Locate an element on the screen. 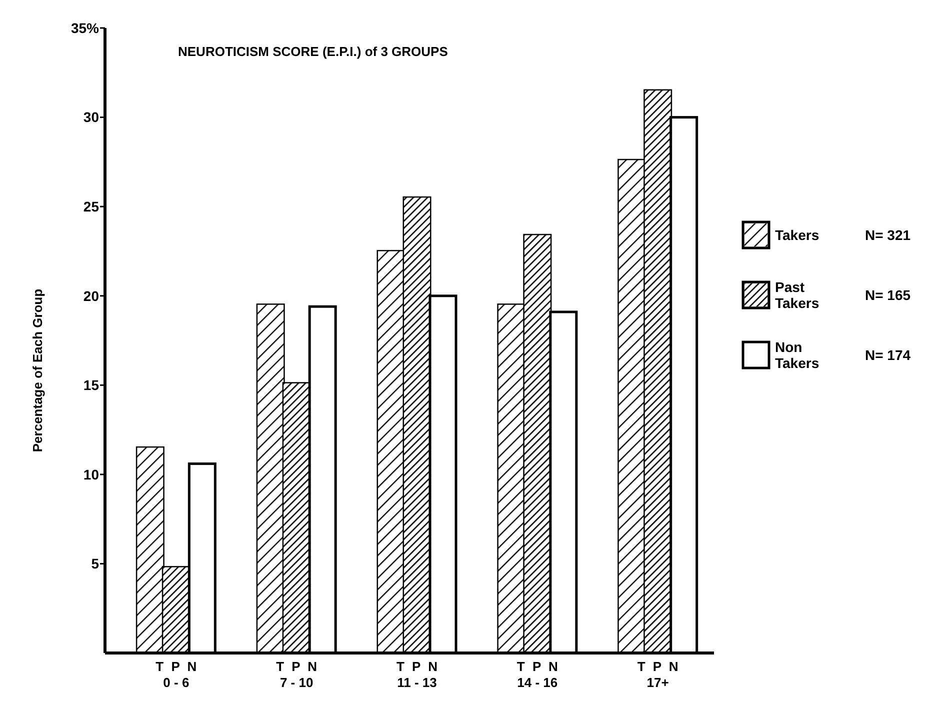 This screenshot has height=709, width=932. legend-label: Non Takers is located at coordinates (797, 354).